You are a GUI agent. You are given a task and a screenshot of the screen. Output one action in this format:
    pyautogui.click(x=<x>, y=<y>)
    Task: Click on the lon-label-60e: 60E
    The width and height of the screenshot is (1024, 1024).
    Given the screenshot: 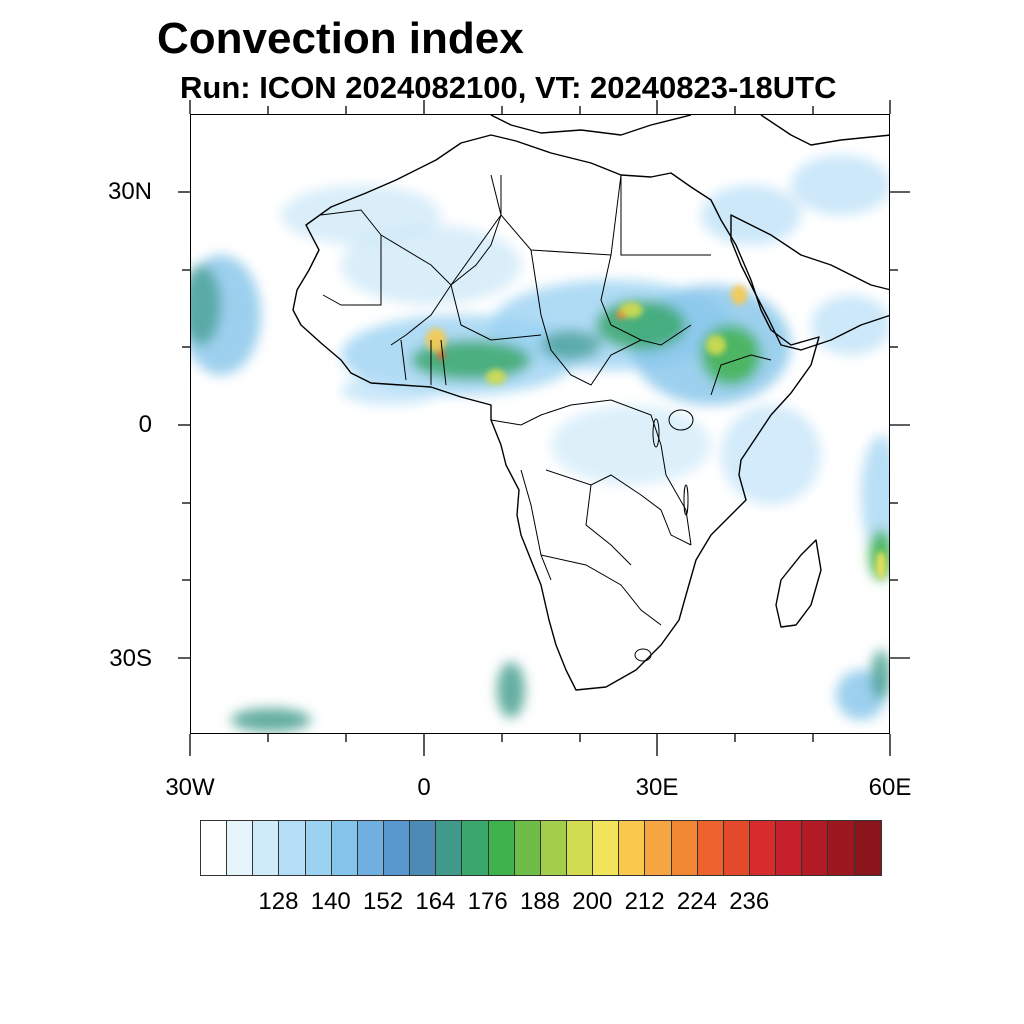 What is the action you would take?
    pyautogui.click(x=890, y=787)
    